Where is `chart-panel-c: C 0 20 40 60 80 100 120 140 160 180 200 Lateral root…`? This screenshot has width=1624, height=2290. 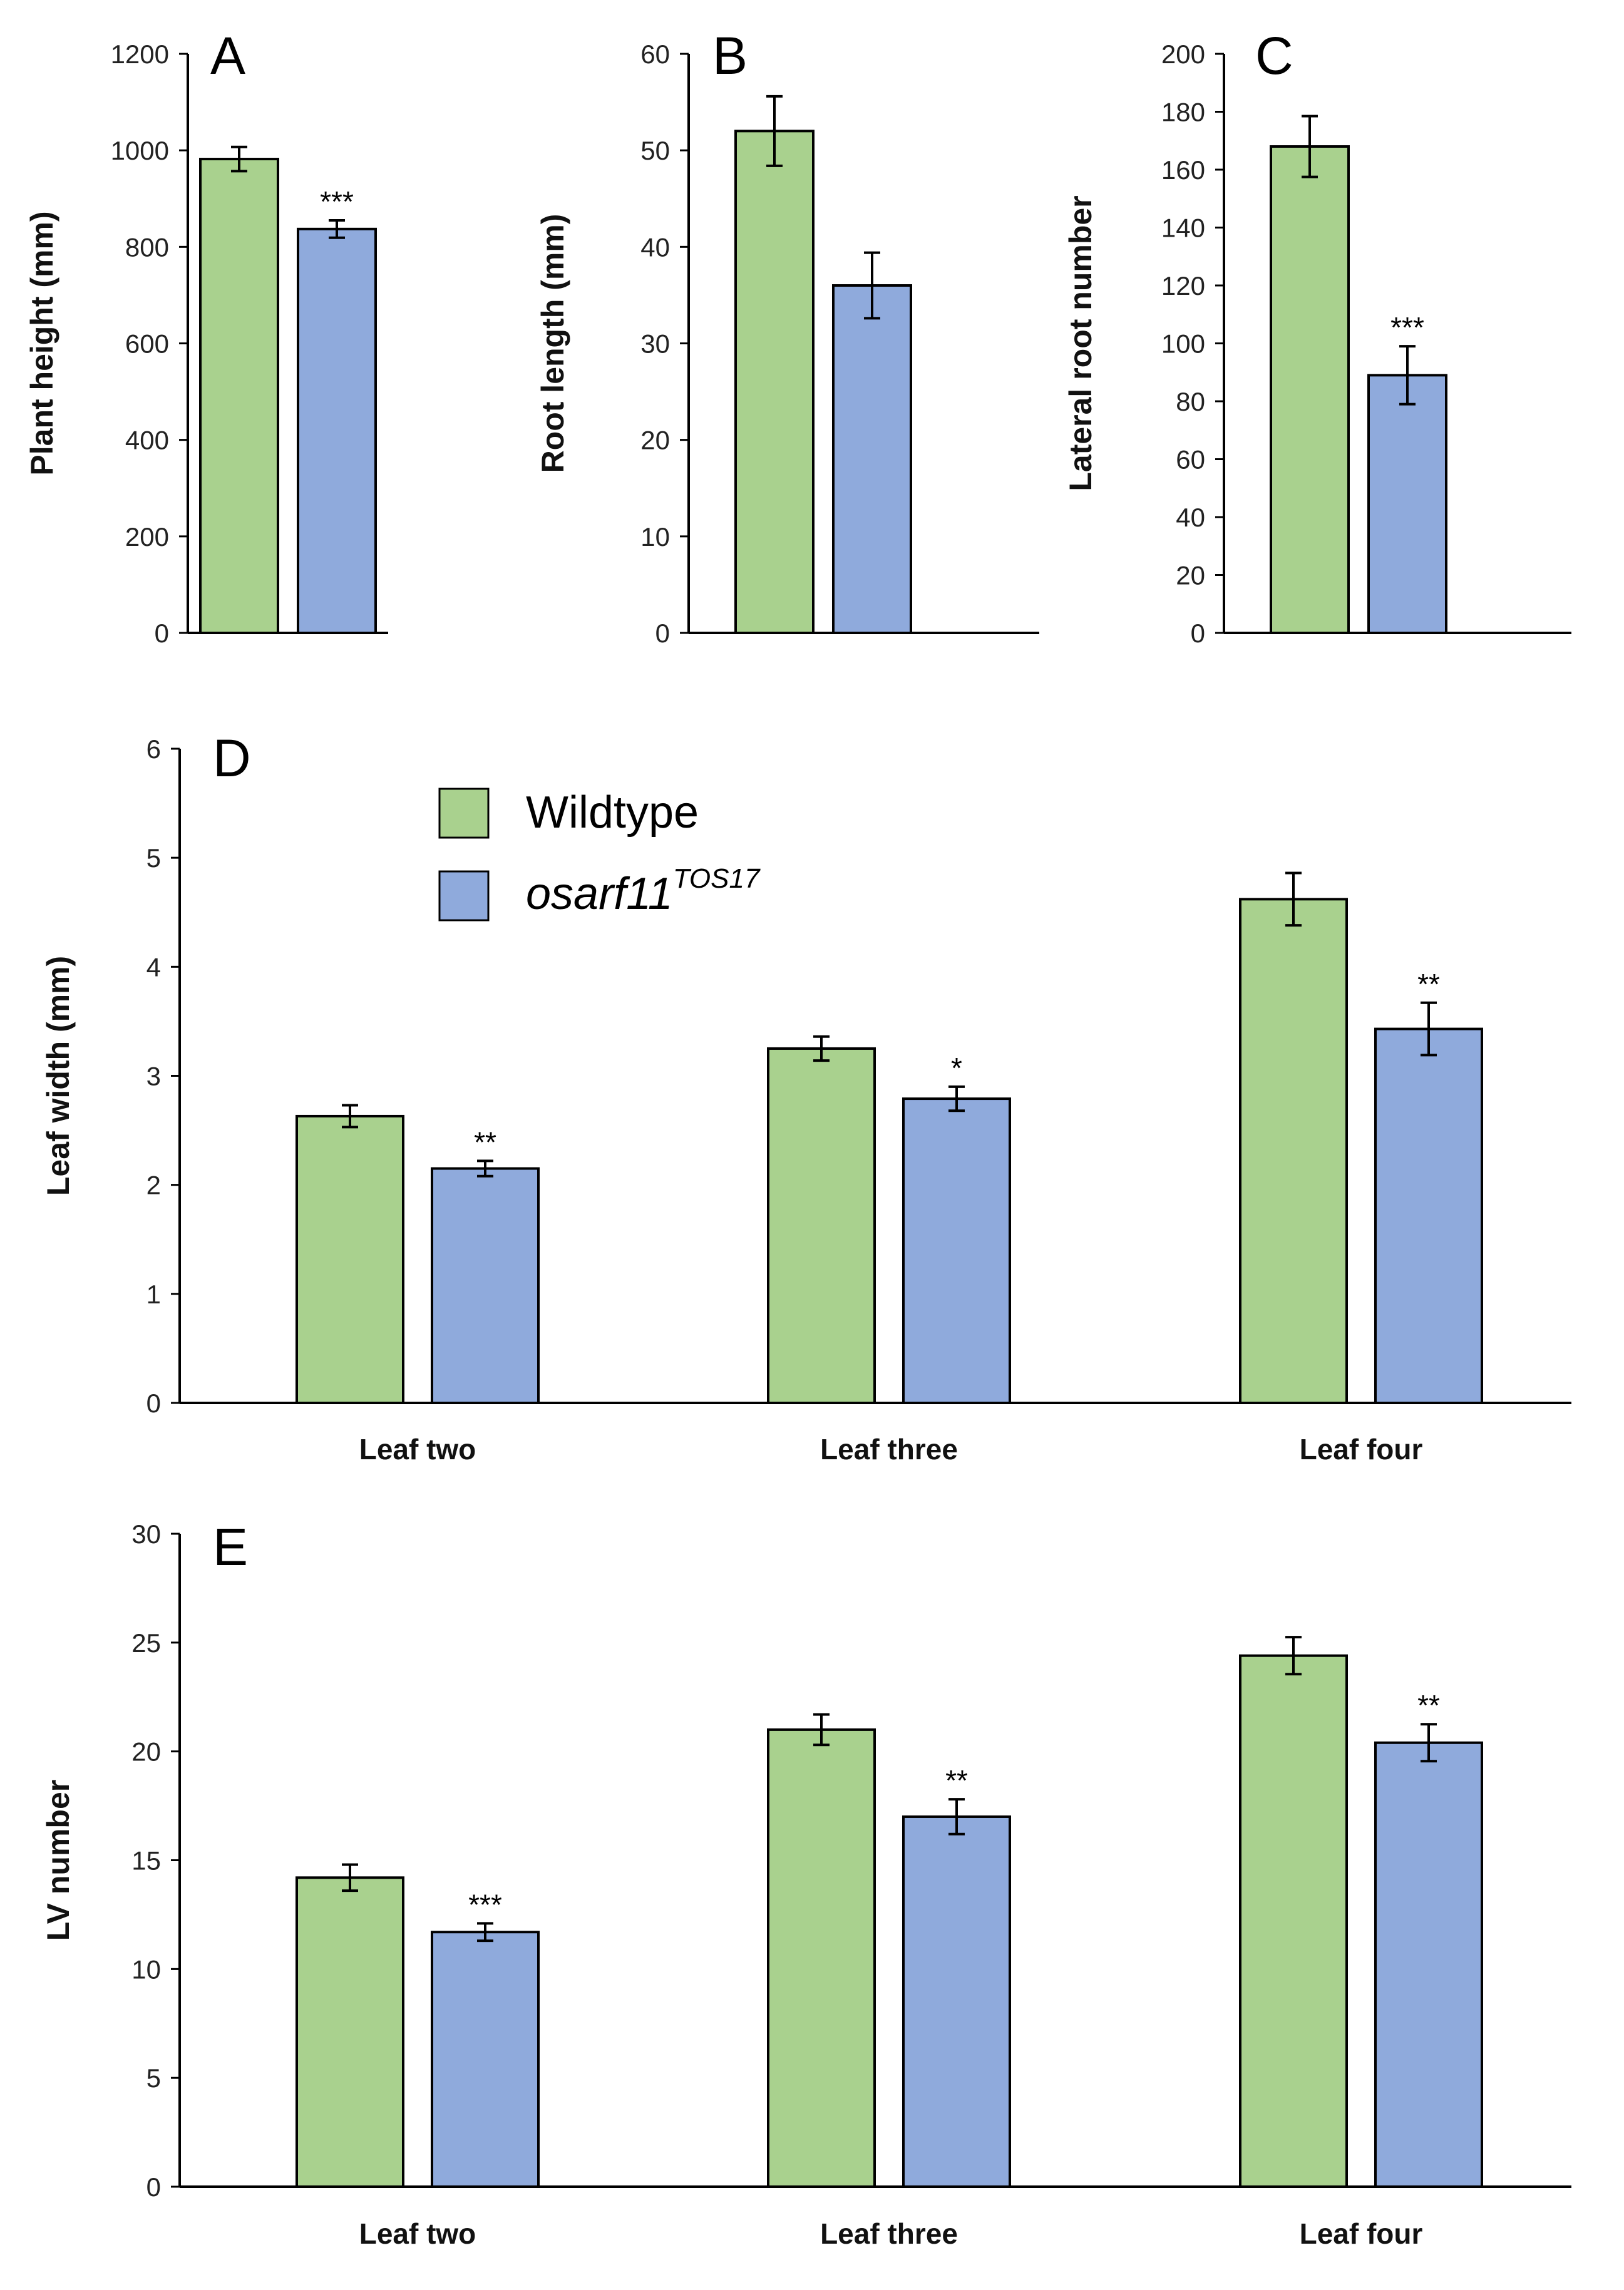
chart-panel-c: C 0 20 40 60 80 100 120 140 160 180 200 Lateral root… is located at coordinates (1317, 337).